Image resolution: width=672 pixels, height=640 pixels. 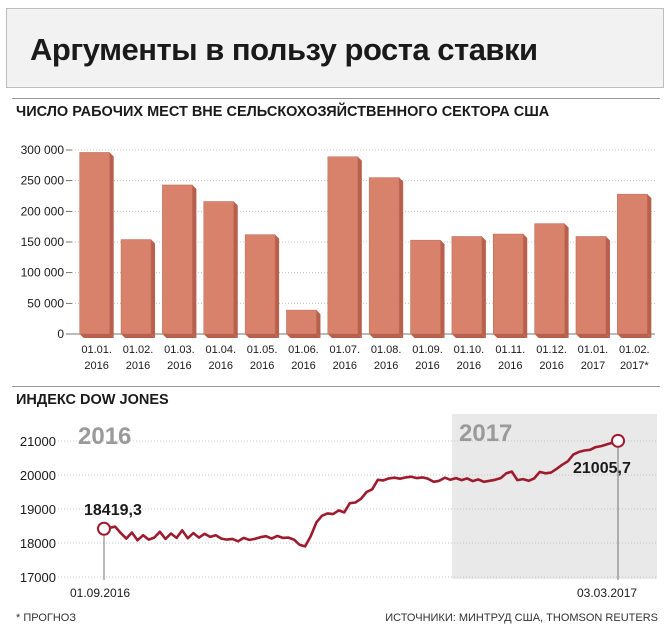 I want to click on bar-x-label: 01.07., so click(x=345, y=350).